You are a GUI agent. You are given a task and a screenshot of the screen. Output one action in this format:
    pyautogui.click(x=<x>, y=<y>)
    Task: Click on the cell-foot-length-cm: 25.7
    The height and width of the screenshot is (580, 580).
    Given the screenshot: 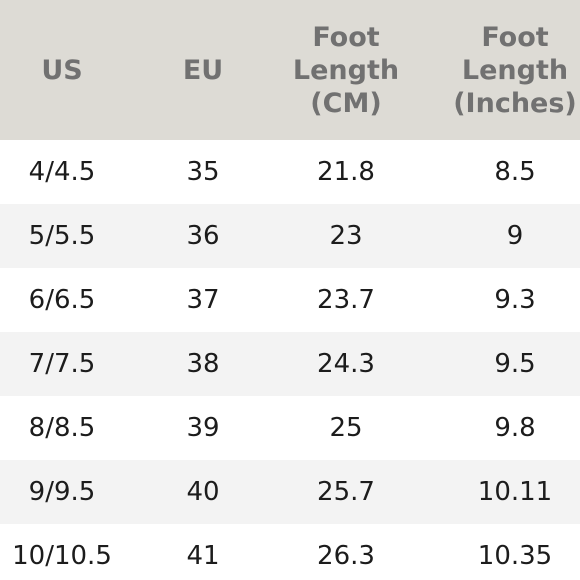 What is the action you would take?
    pyautogui.click(x=346, y=492)
    